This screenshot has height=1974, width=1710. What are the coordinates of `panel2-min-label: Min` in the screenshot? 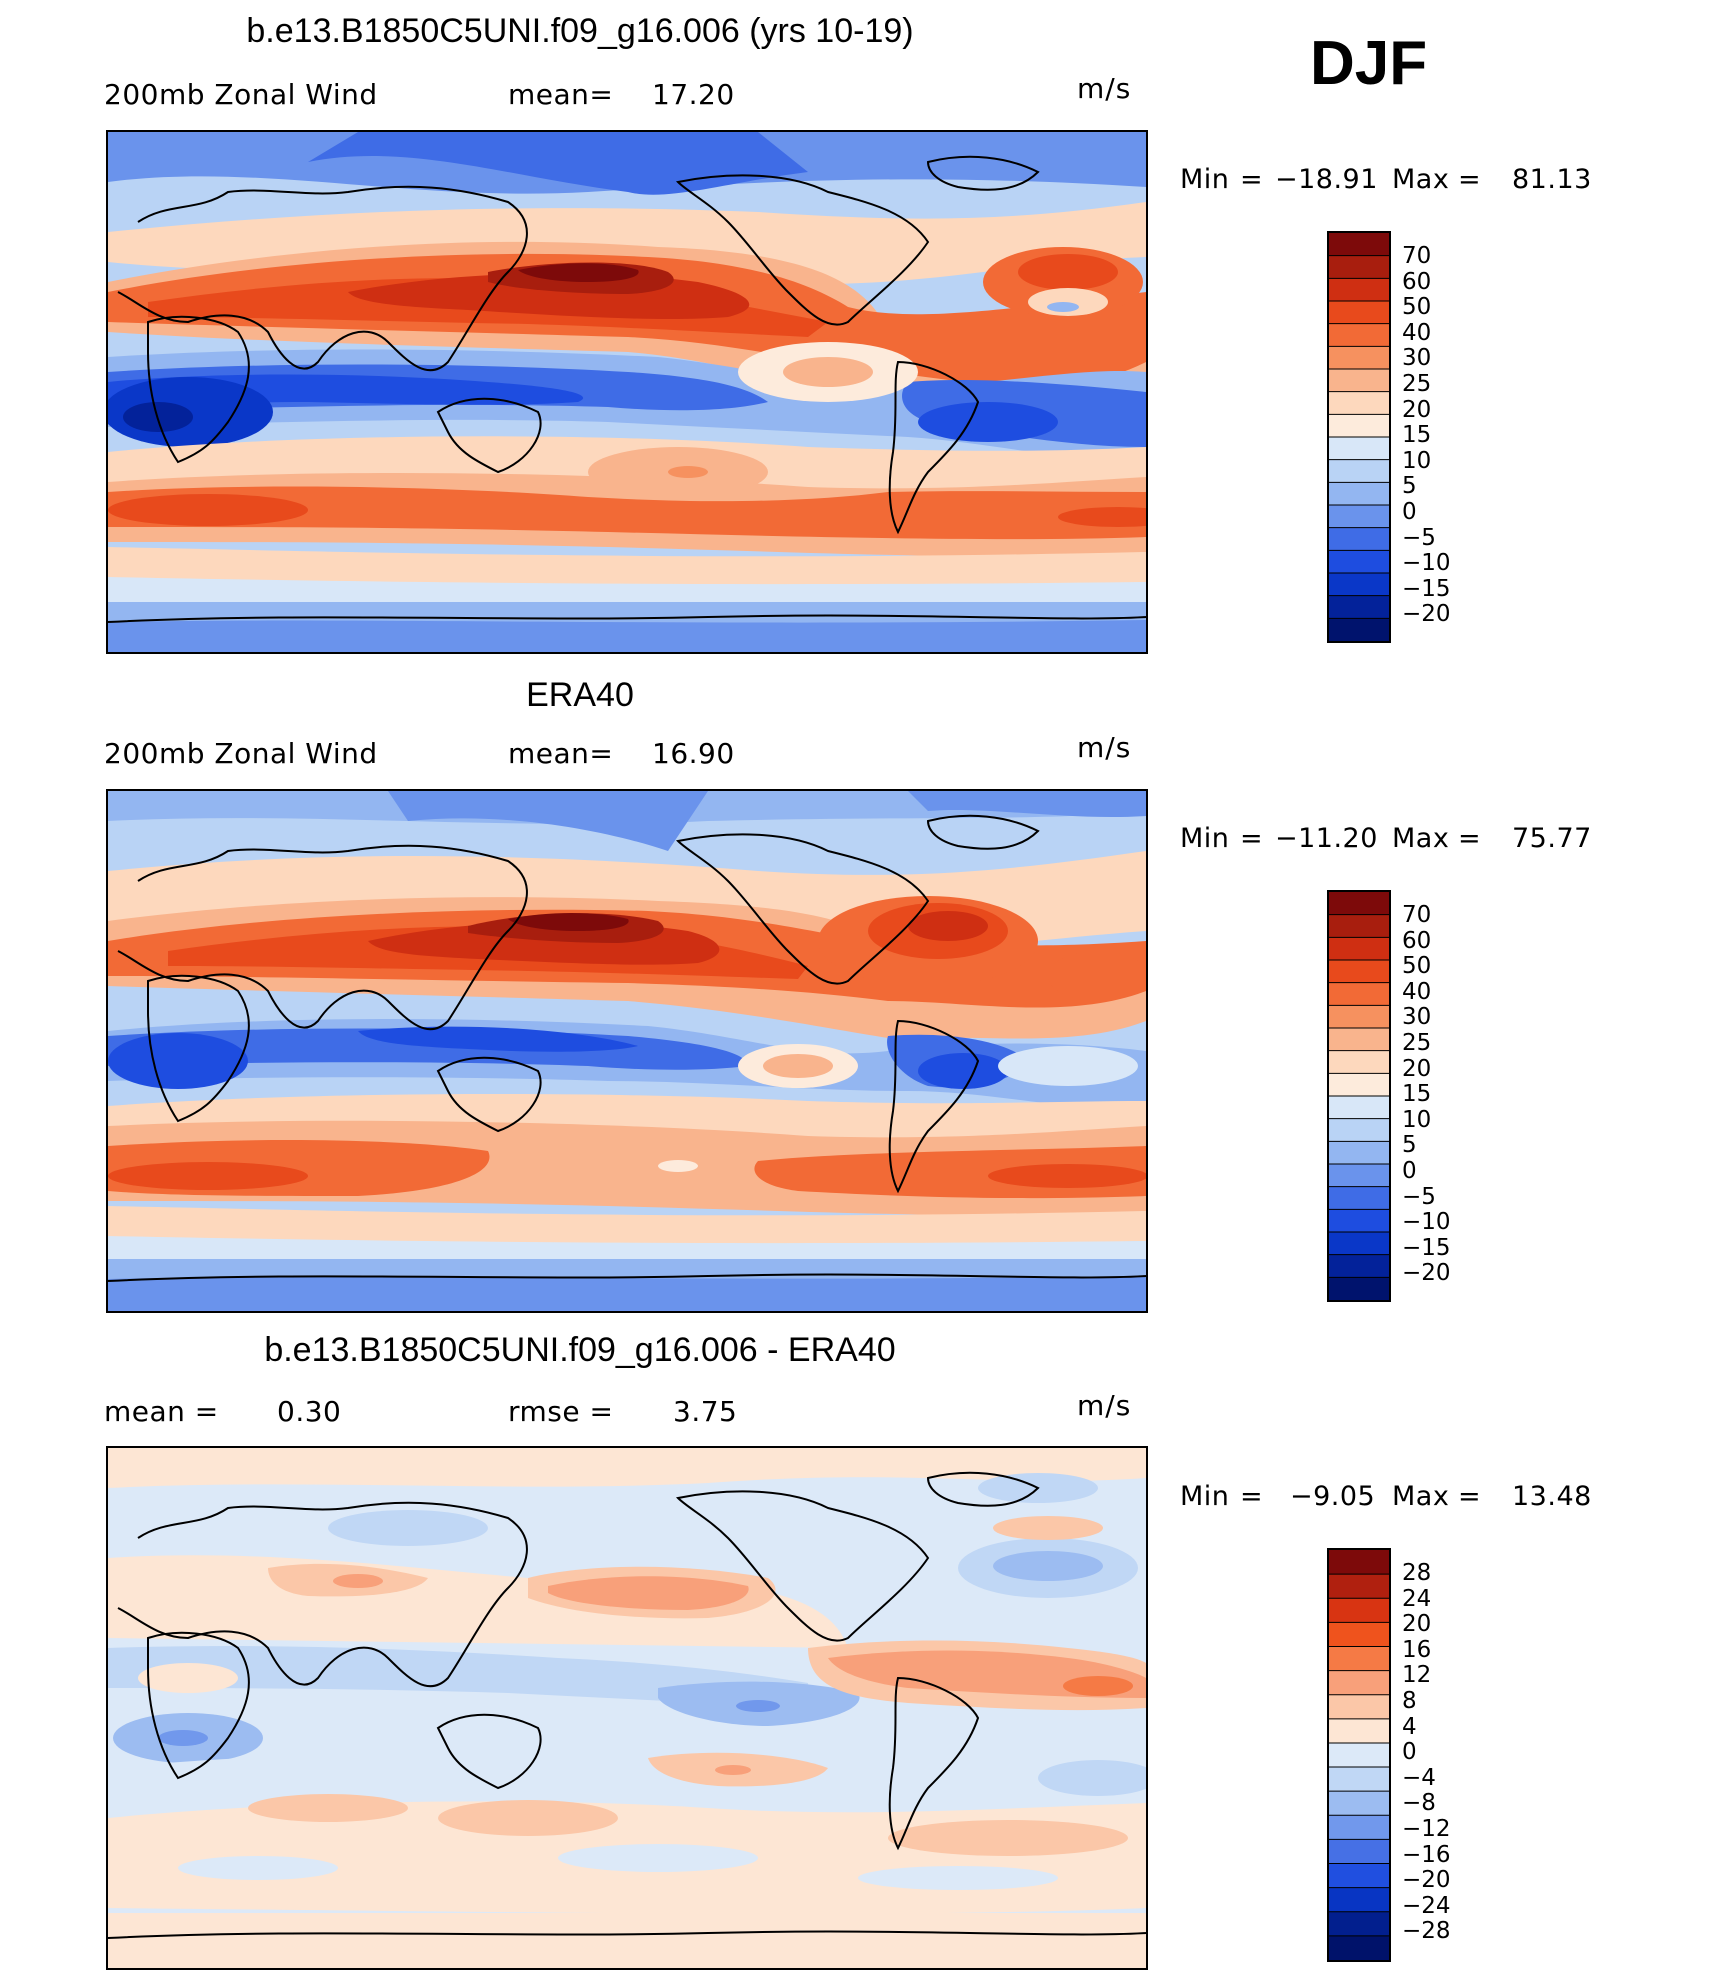 It's located at (1205, 838).